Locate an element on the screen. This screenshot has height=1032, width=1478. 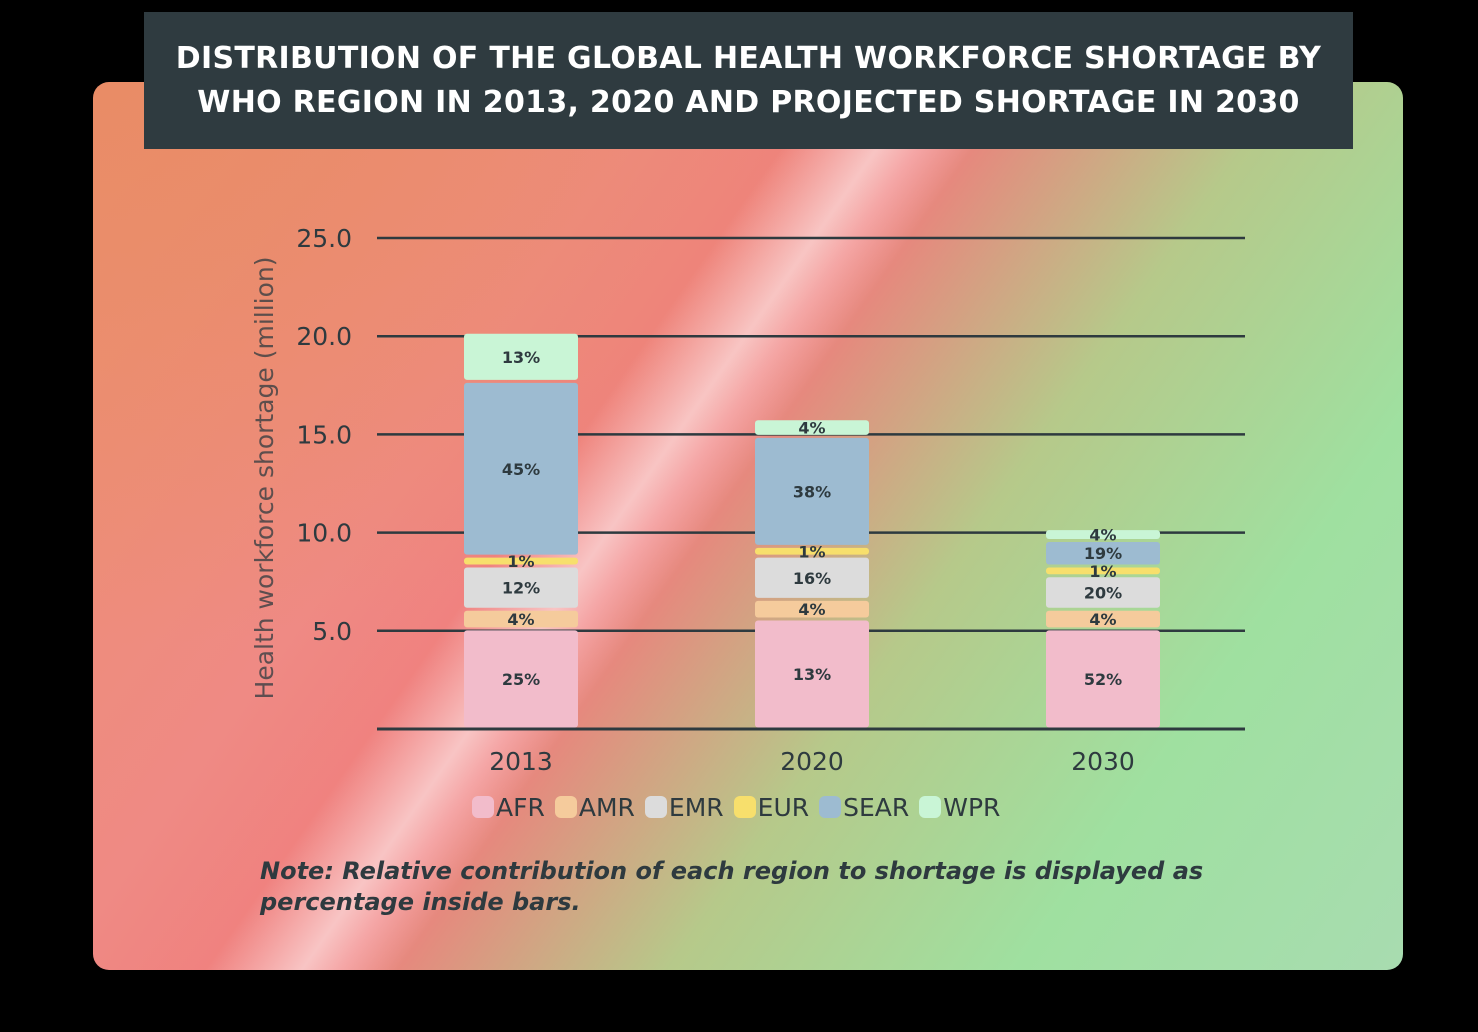
legend-label: WPR is located at coordinates (972, 807).